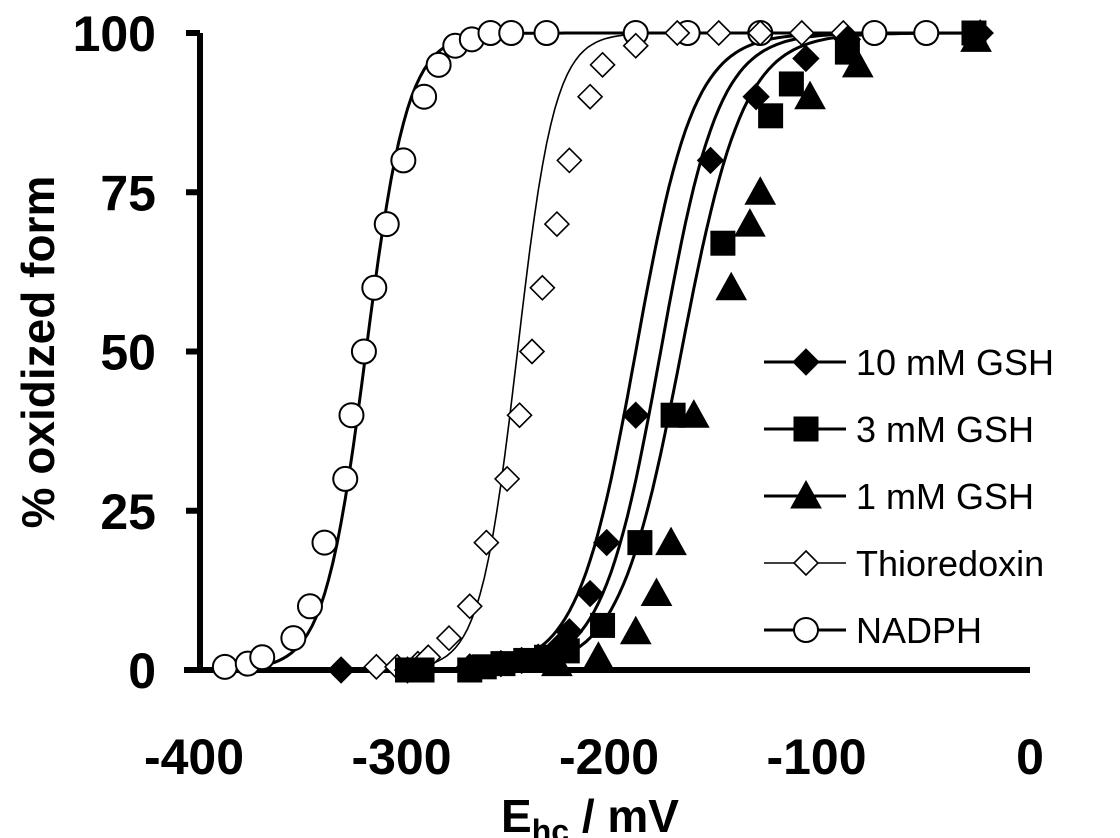 The image size is (1120, 838). I want to click on legend-marker-thioredoxin, so click(806, 563).